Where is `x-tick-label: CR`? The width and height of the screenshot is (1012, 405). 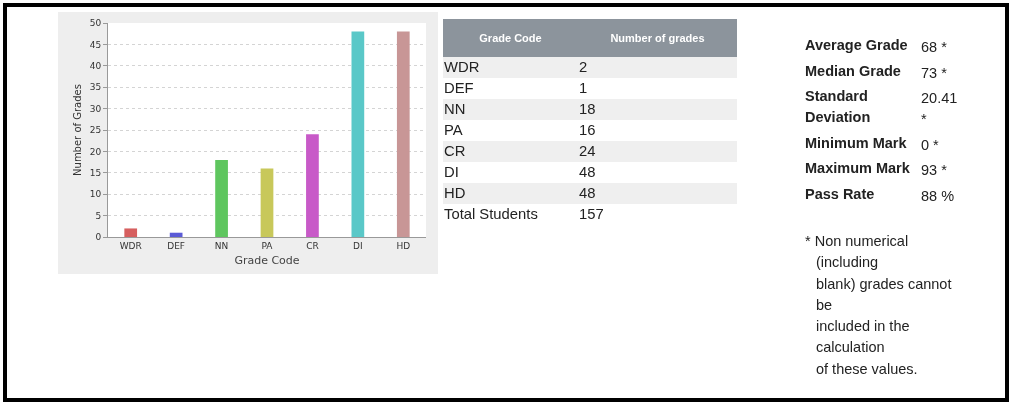
x-tick-label: CR is located at coordinates (312, 245).